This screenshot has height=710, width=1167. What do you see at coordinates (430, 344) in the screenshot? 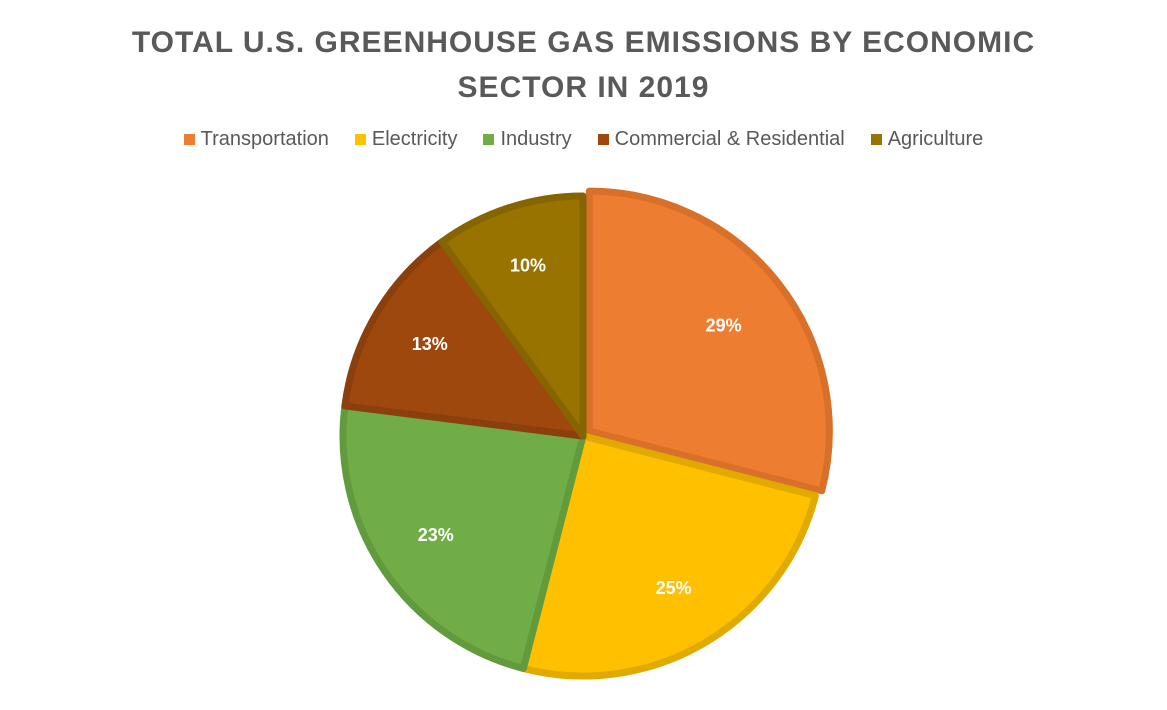
I see `data-label-commercial-residential: 13%` at bounding box center [430, 344].